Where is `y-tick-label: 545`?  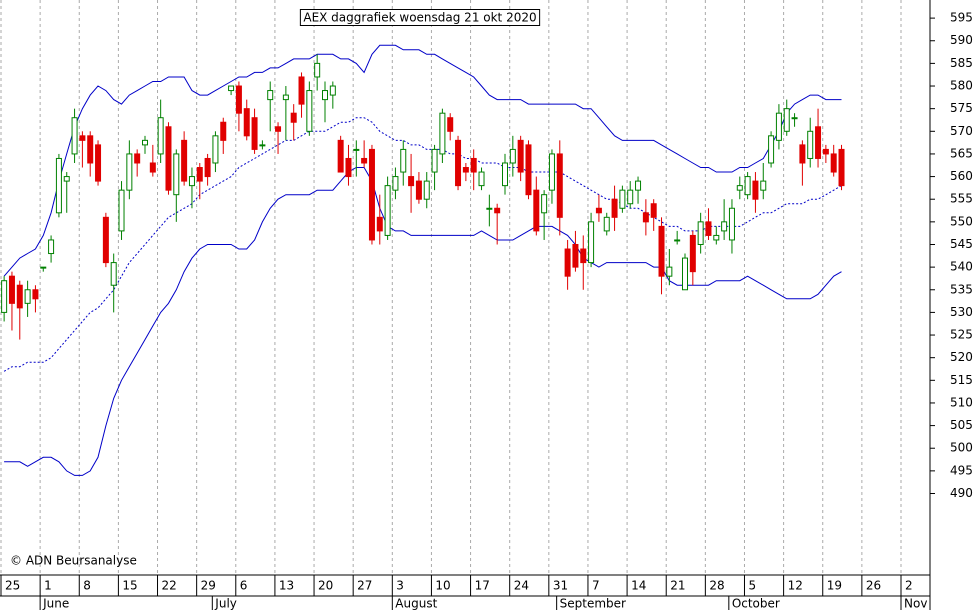
y-tick-label: 545 is located at coordinates (961, 244).